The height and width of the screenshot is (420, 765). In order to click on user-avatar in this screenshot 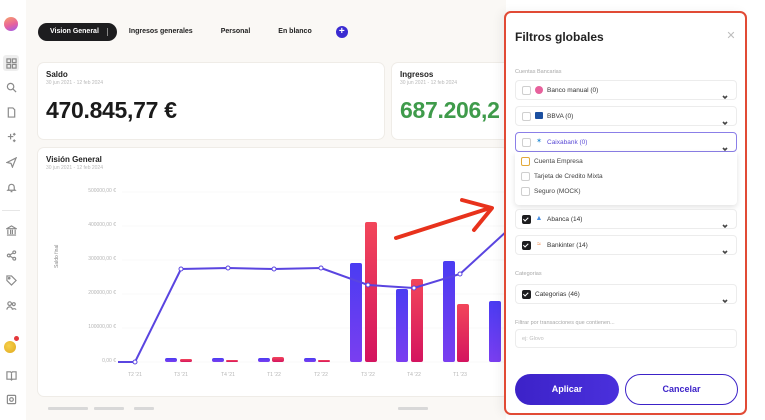, I will do `click(10, 347)`.